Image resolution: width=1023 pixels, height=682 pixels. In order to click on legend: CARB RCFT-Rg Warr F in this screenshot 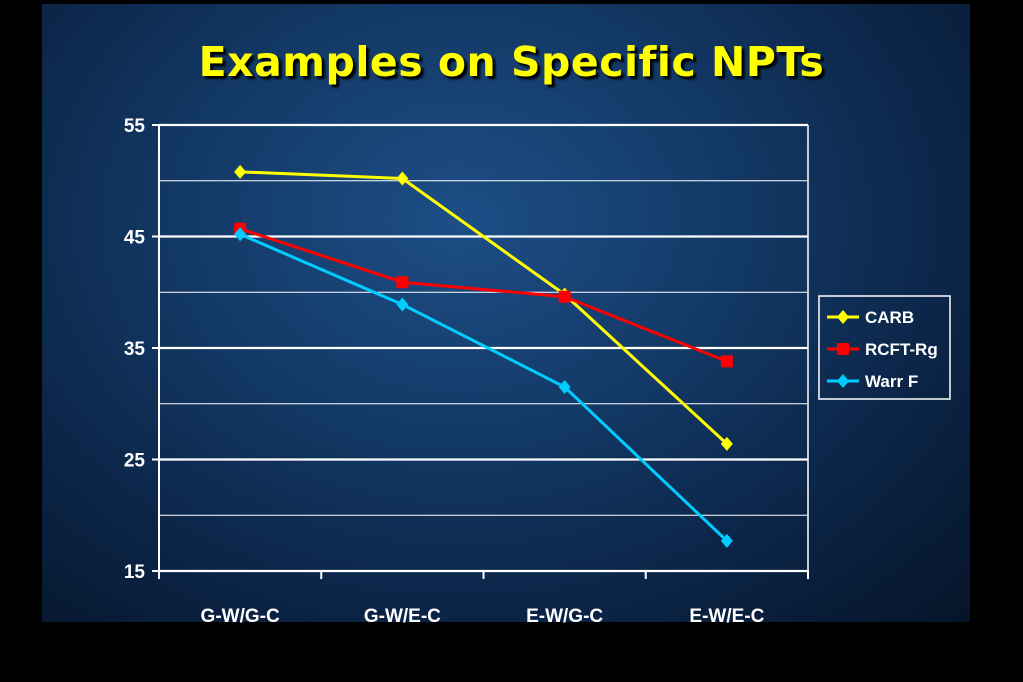, I will do `click(884, 347)`.